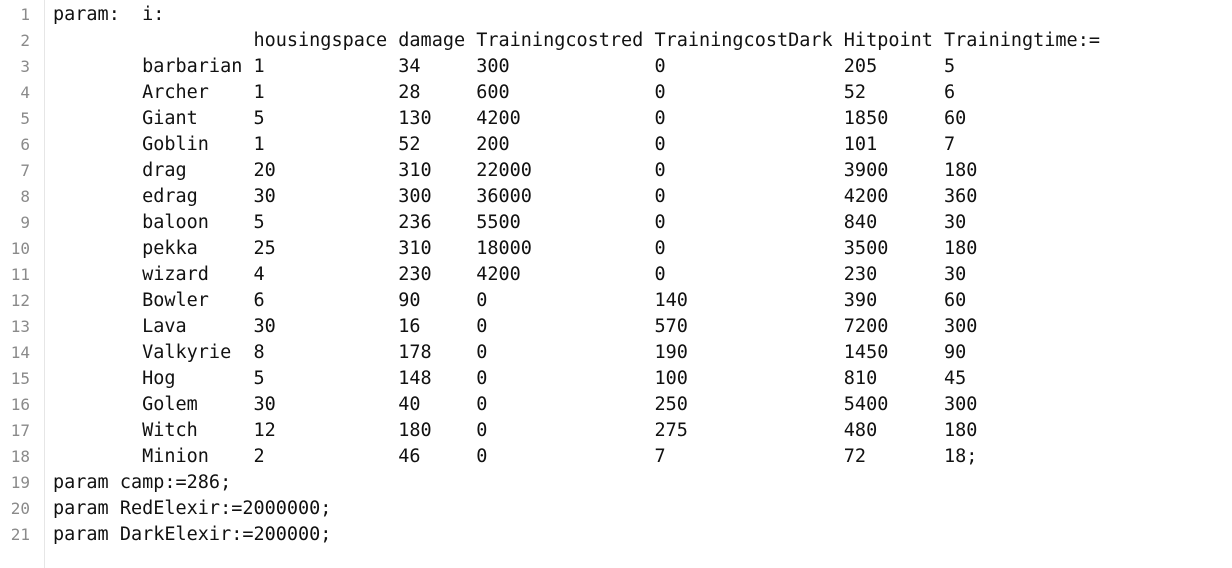  I want to click on code-text: Golem 30 40 0 250 5400 300, so click(515, 404).